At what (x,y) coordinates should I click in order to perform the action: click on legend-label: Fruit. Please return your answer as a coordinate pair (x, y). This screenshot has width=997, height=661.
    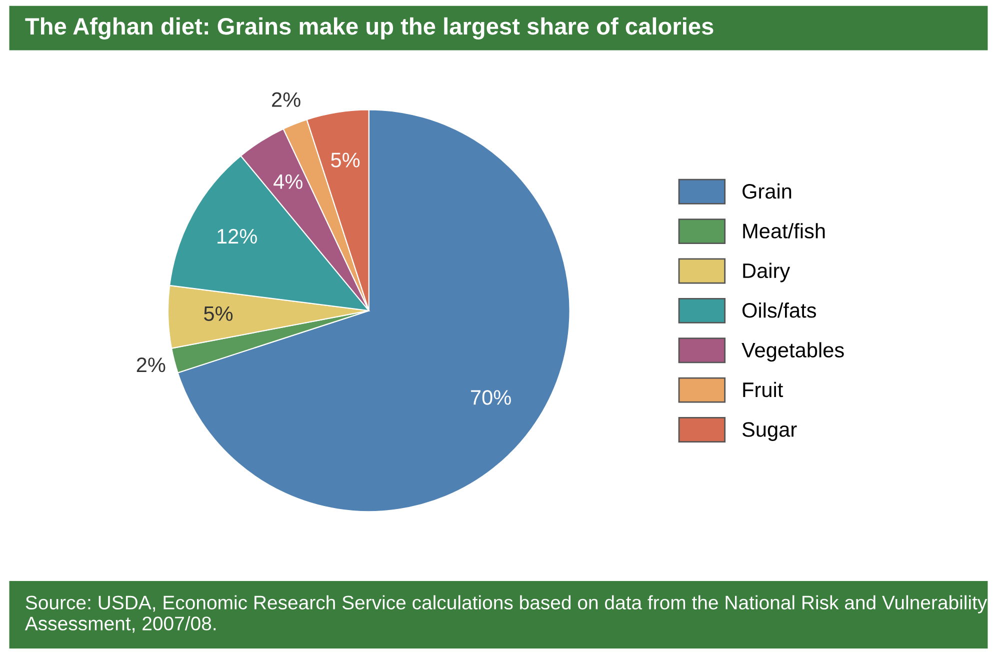
    Looking at the image, I should click on (763, 390).